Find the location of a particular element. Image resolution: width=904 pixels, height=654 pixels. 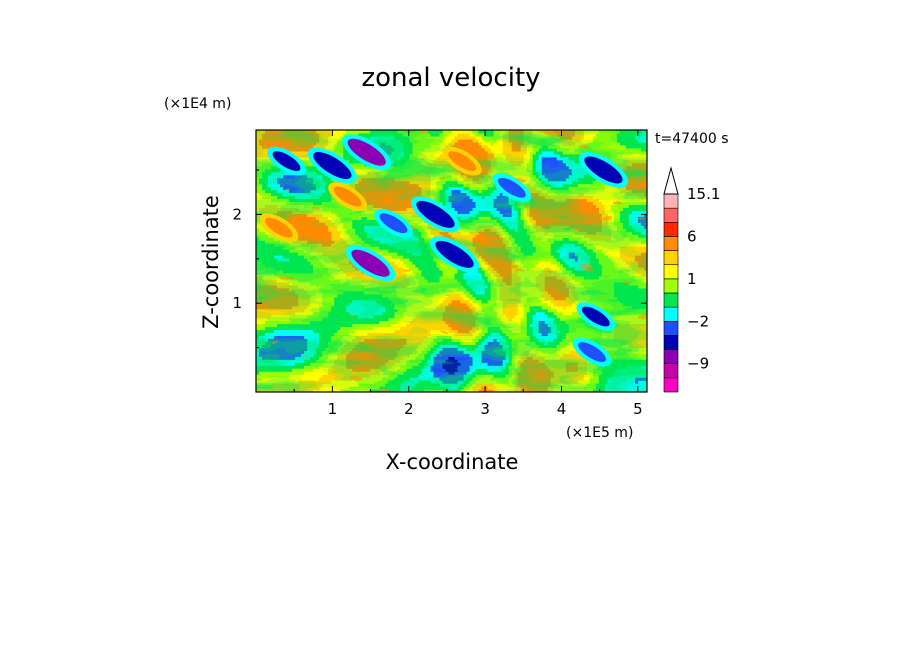

x-scale-label: (×1E5 m) is located at coordinates (599, 433).